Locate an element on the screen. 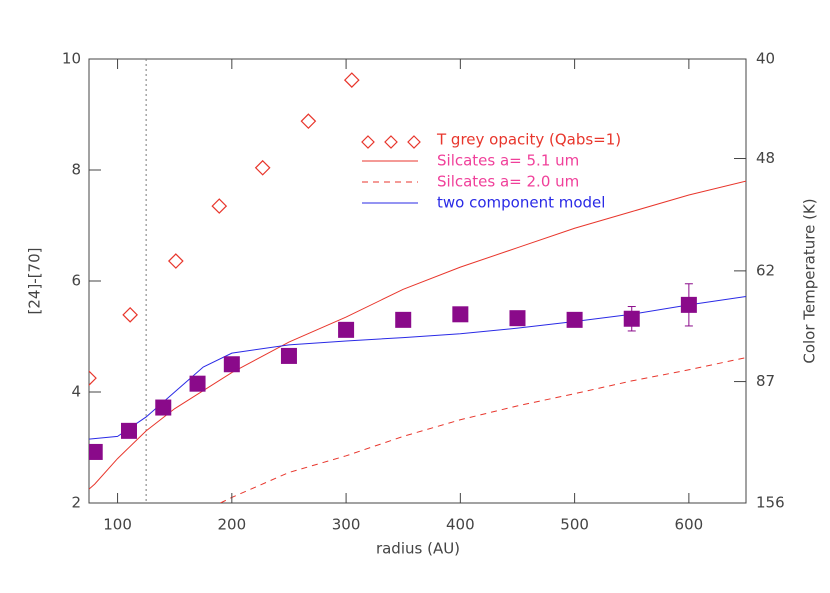 Image resolution: width=830 pixels, height=593 pixels. x-tick-label: 500 is located at coordinates (574, 525).